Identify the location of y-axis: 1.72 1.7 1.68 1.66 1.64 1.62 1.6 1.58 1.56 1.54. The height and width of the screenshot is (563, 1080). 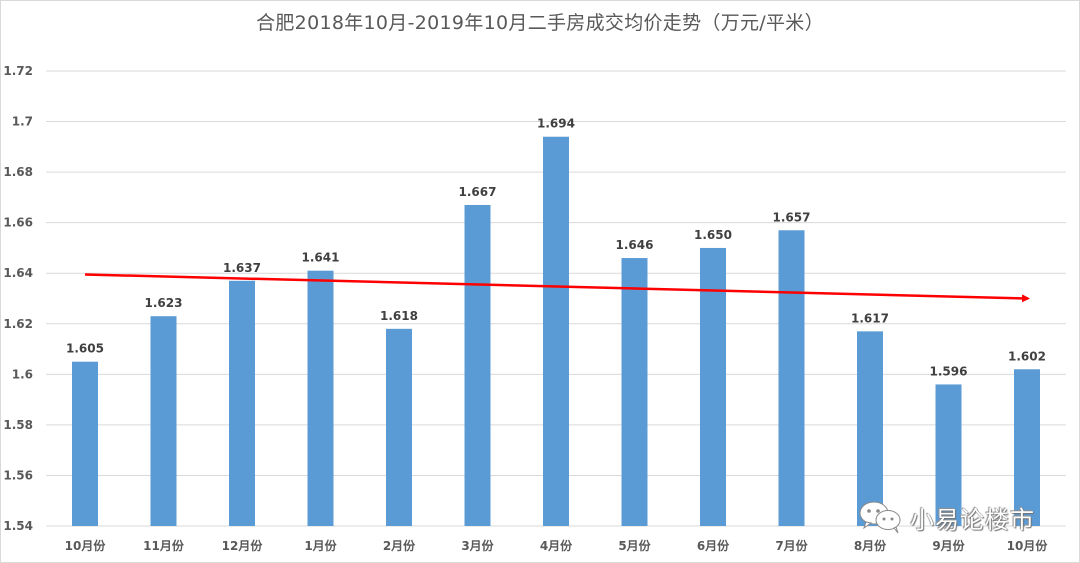
(18, 298).